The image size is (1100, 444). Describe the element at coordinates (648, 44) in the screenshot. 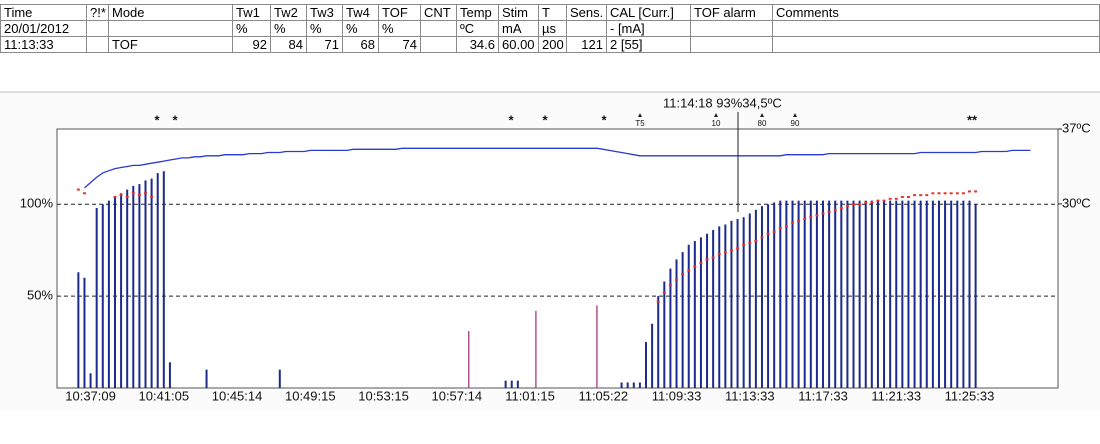

I see `table-cell: 2 [55]` at that location.